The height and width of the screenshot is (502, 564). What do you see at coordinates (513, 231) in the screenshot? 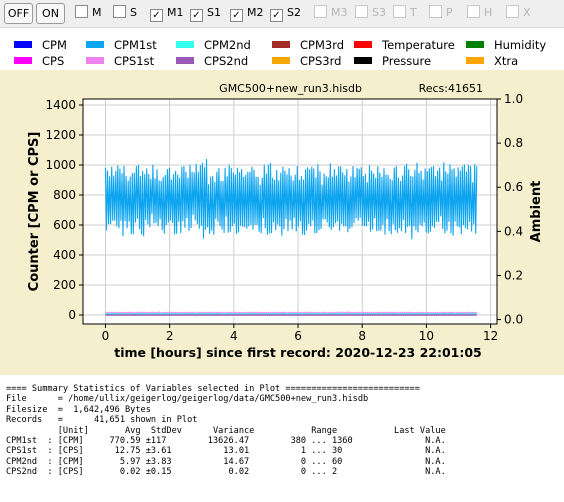
I see `y2-tick-label: 0.4` at bounding box center [513, 231].